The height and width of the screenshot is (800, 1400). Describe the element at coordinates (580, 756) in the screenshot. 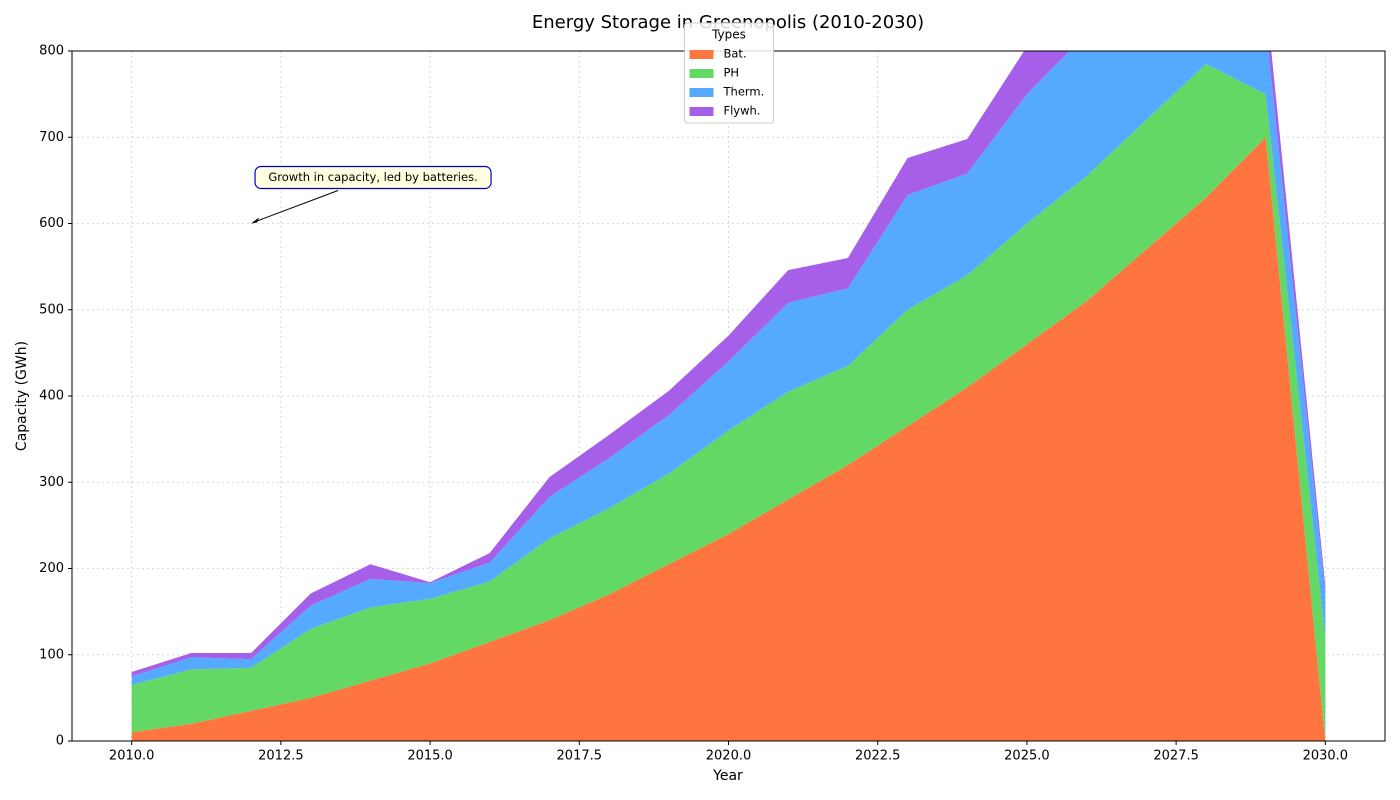

I see `x-tick-label: 2017.5` at that location.